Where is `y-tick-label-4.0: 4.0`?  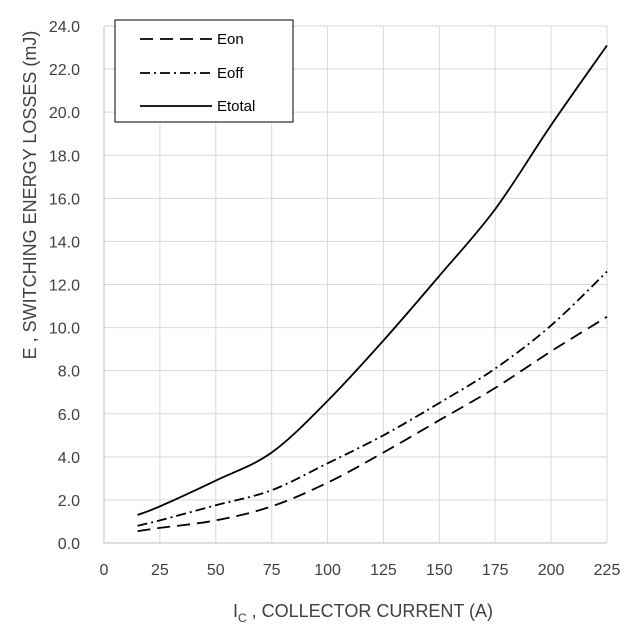
y-tick-label-4.0: 4.0 is located at coordinates (69, 458).